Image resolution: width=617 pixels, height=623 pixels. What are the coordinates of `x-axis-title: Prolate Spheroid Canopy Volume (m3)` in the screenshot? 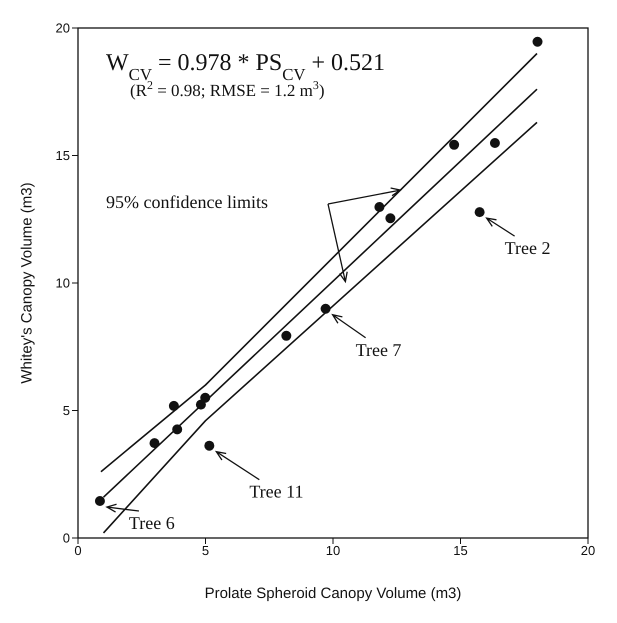 It's located at (333, 593).